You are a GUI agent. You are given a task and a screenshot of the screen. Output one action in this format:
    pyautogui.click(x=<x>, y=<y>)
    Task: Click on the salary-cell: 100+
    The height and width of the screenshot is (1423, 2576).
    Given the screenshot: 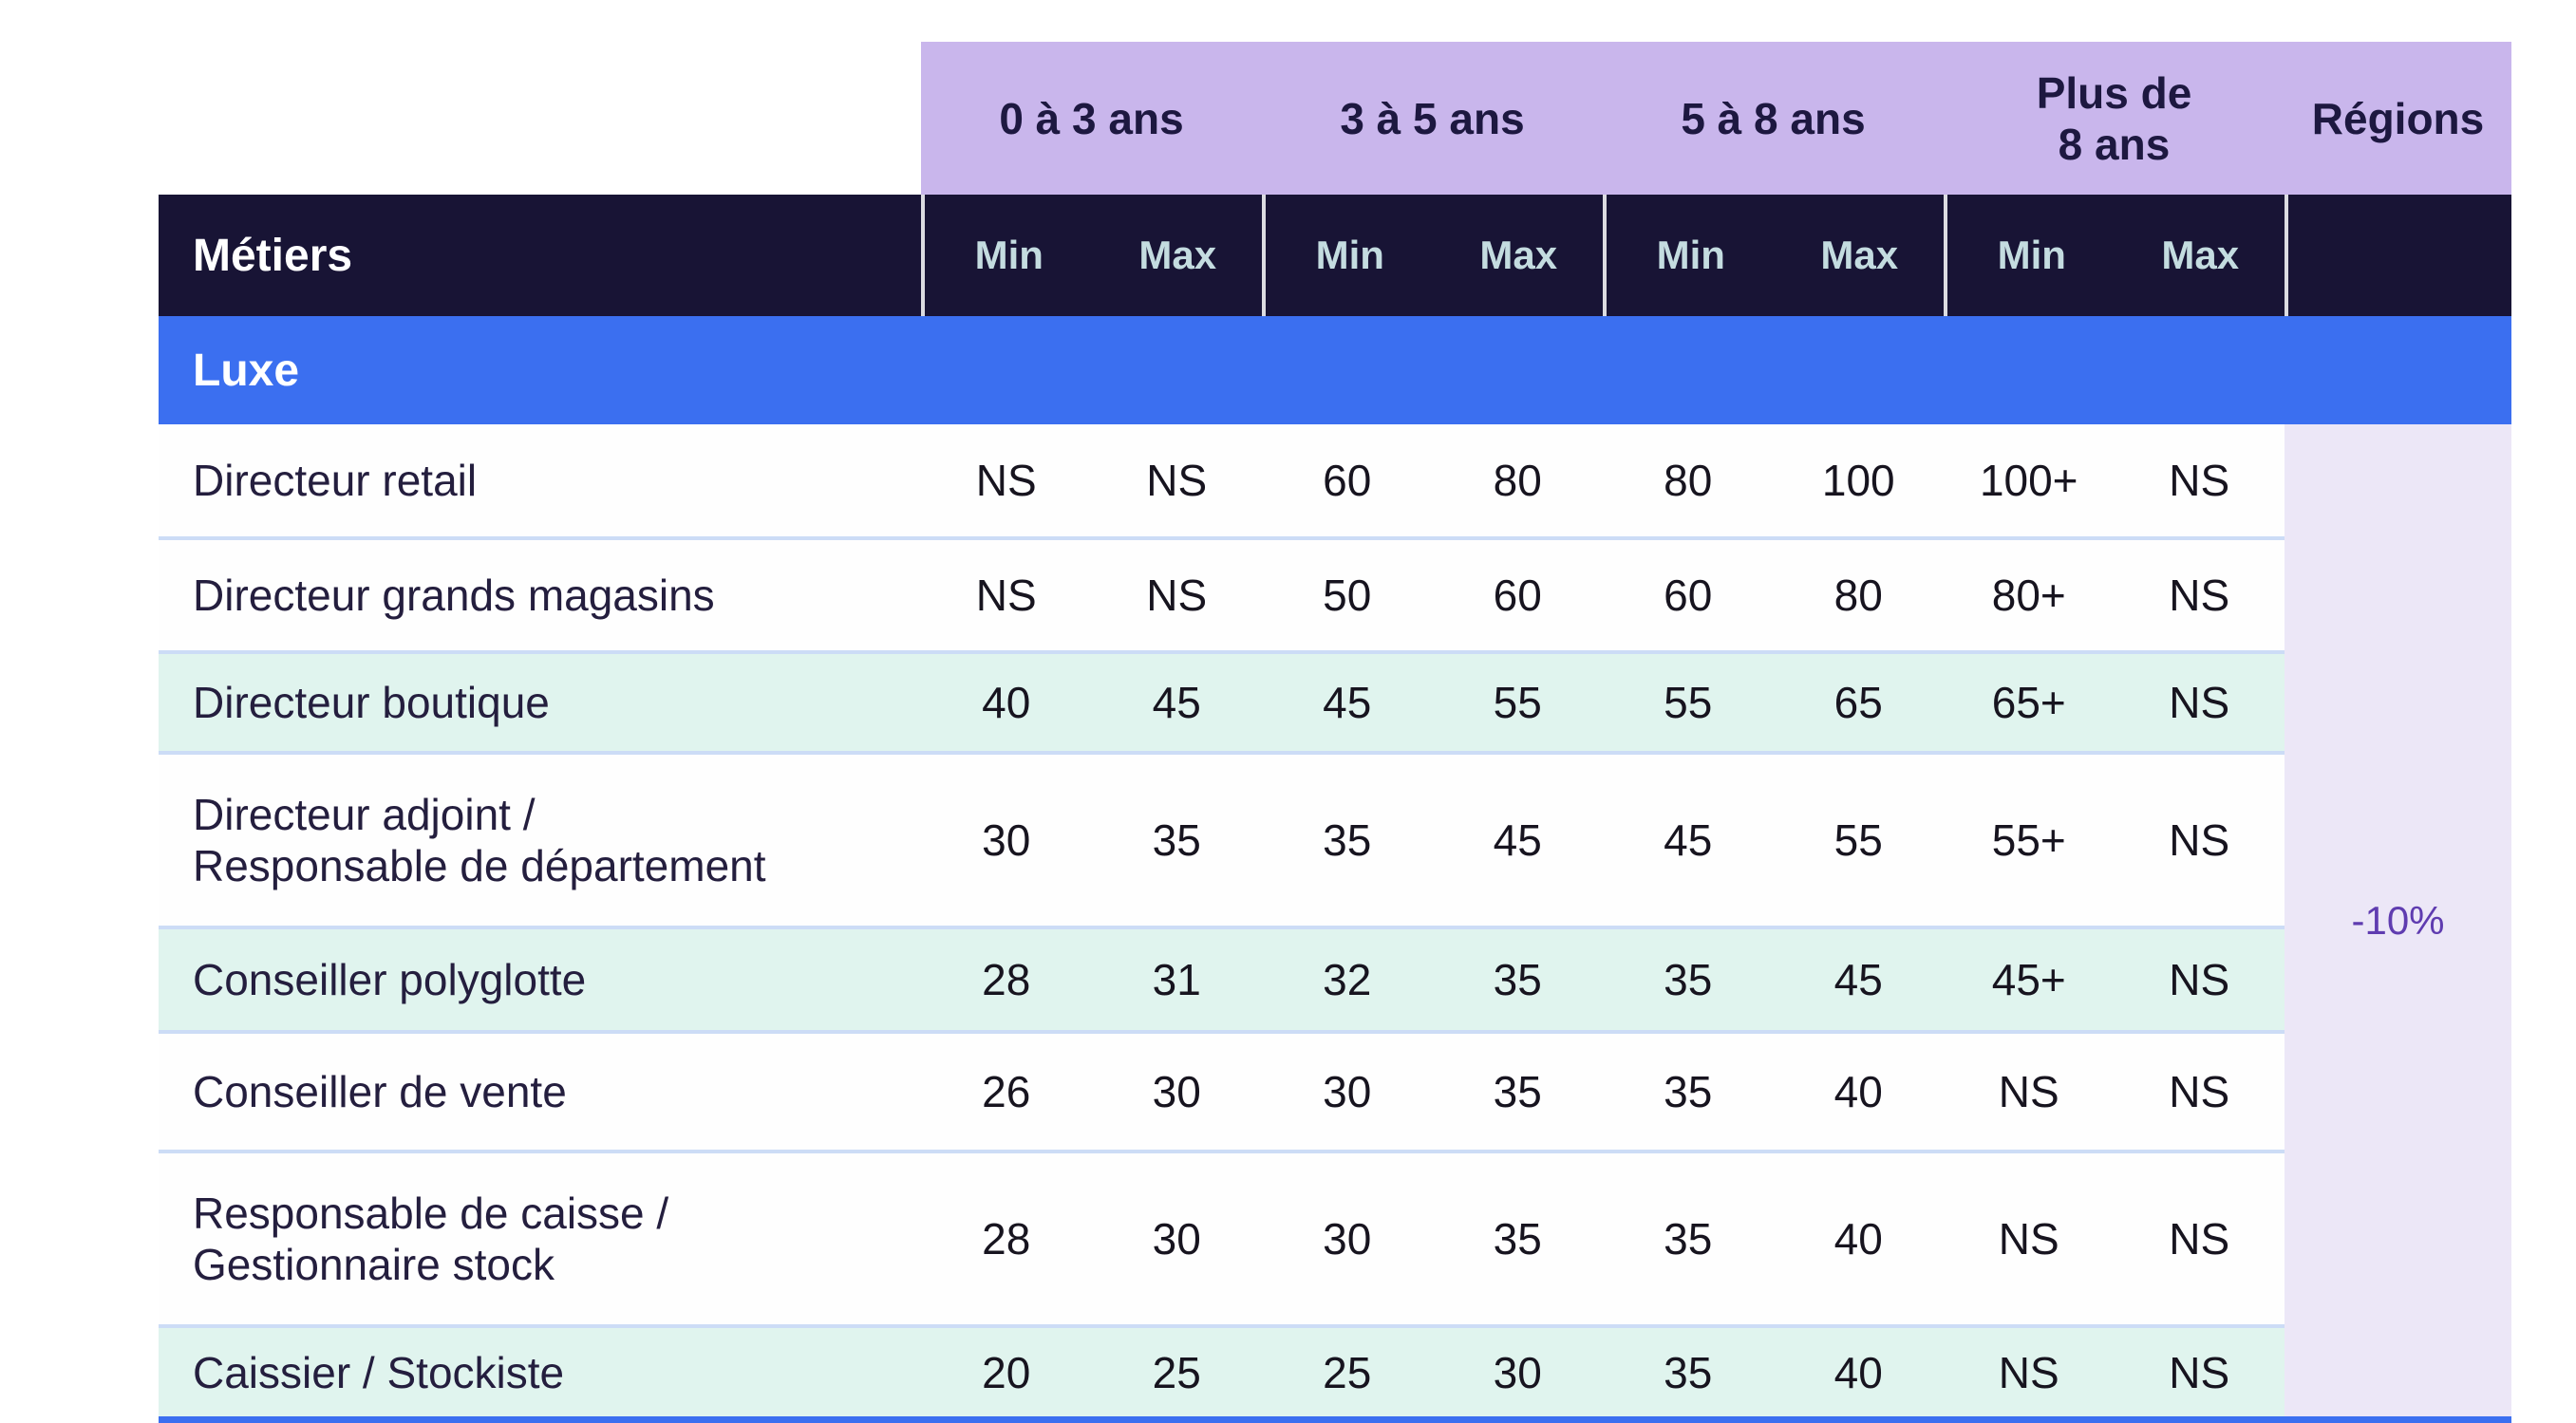 What is the action you would take?
    pyautogui.click(x=2028, y=480)
    